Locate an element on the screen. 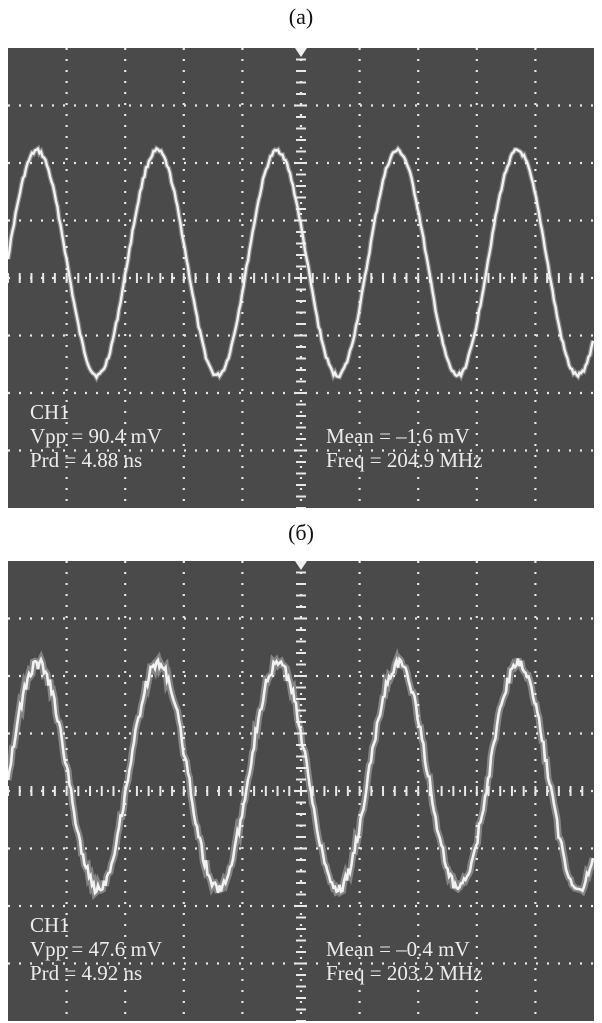 The image size is (602, 1023). mean-readout: Mean = –1.6 mV is located at coordinates (398, 436).